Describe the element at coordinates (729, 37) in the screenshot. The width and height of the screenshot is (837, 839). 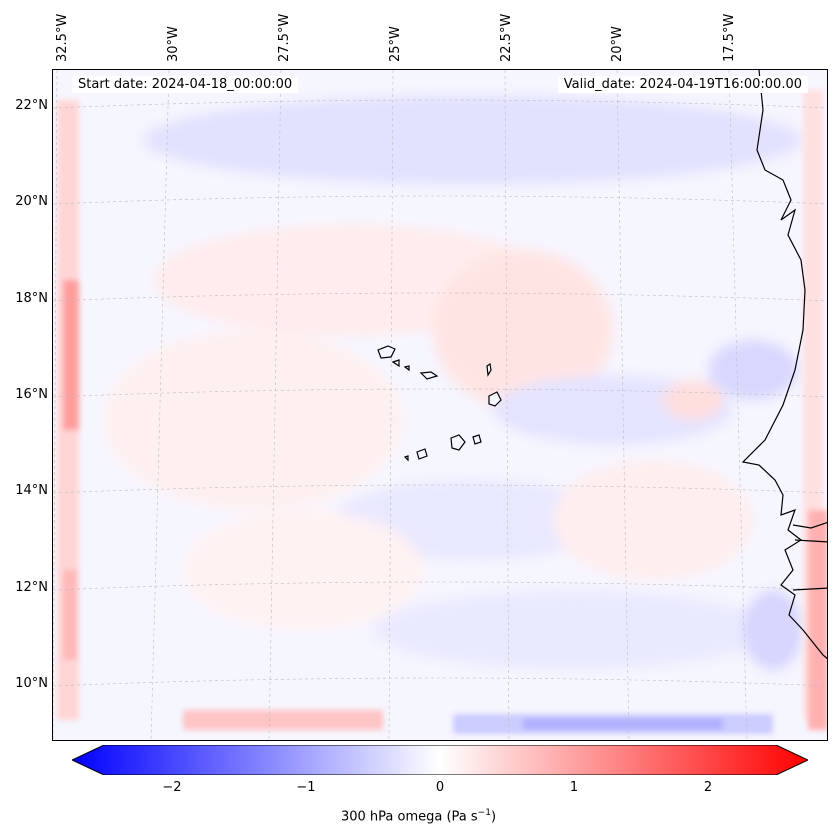
I see `lon-label-17-5w: 17.5°W` at that location.